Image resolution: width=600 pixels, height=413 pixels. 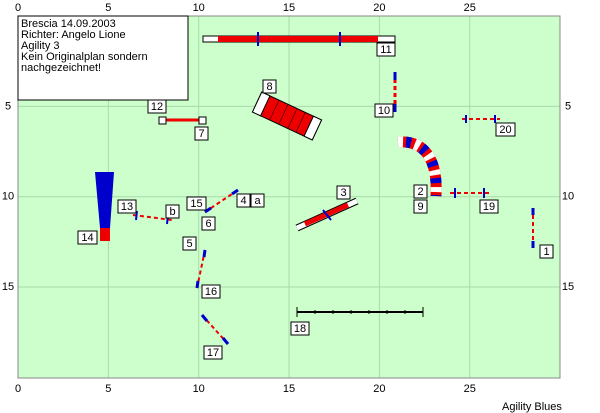 I want to click on info-line: Brescia 14.09.2003, so click(x=68, y=24).